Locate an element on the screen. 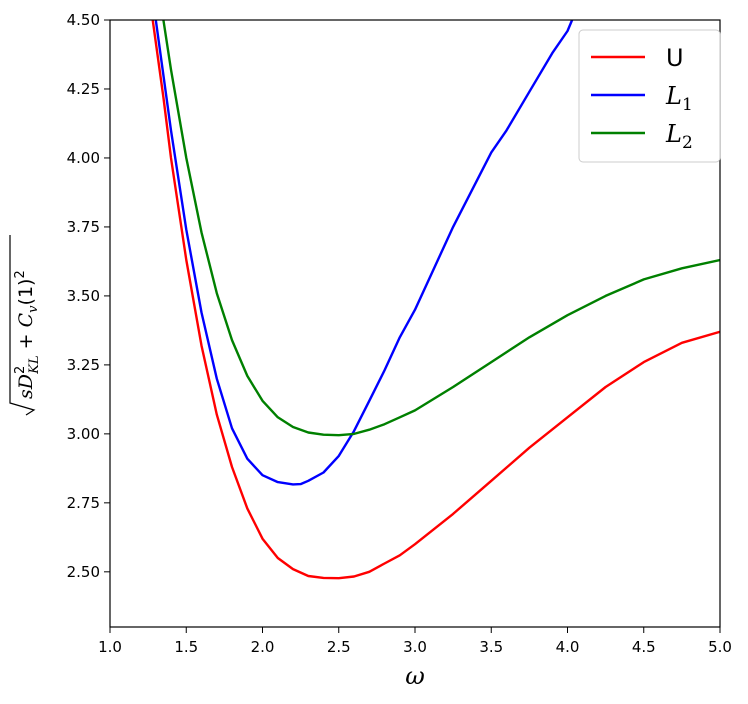  x-tick-label: 3.5 is located at coordinates (491, 647).